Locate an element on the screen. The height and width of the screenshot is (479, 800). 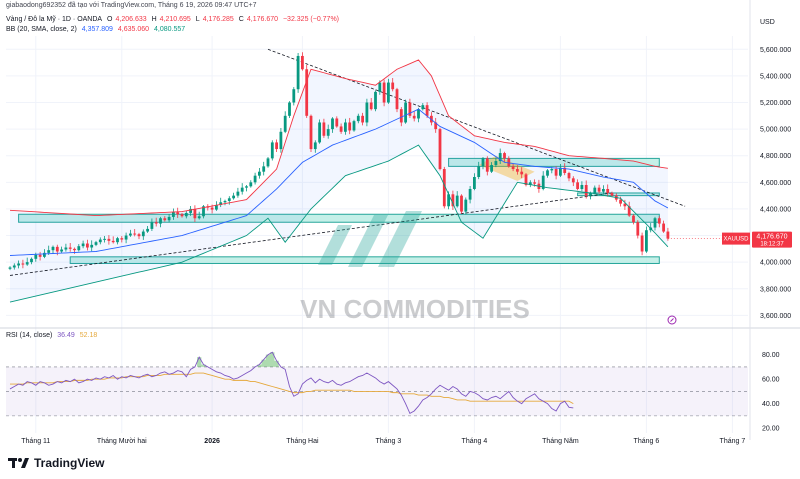
rsi-value: 36.49 is located at coordinates (66, 335).